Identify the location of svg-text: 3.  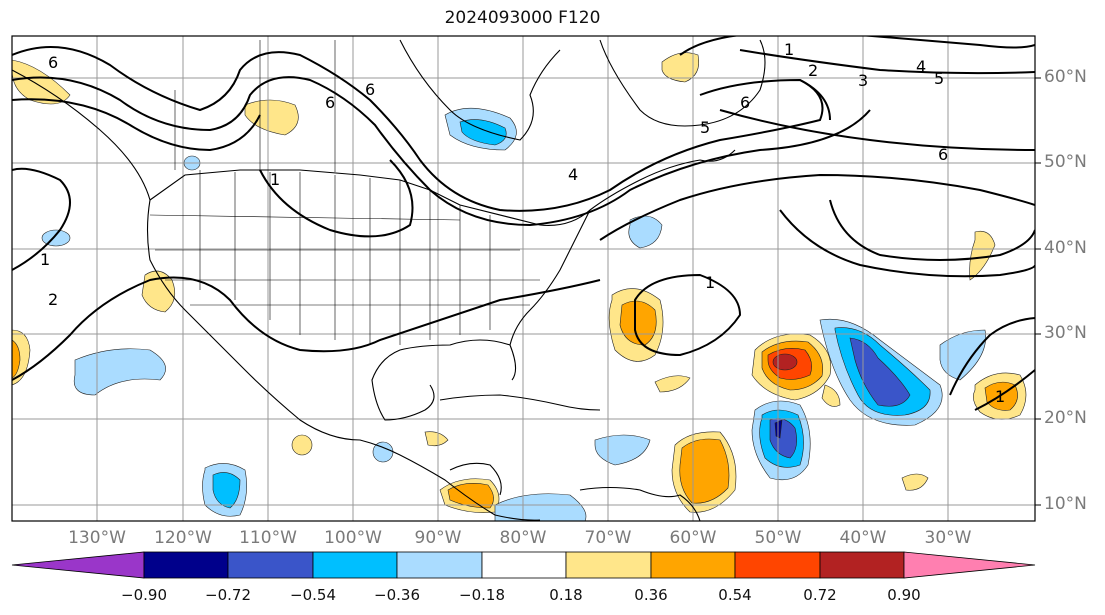
(863, 80).